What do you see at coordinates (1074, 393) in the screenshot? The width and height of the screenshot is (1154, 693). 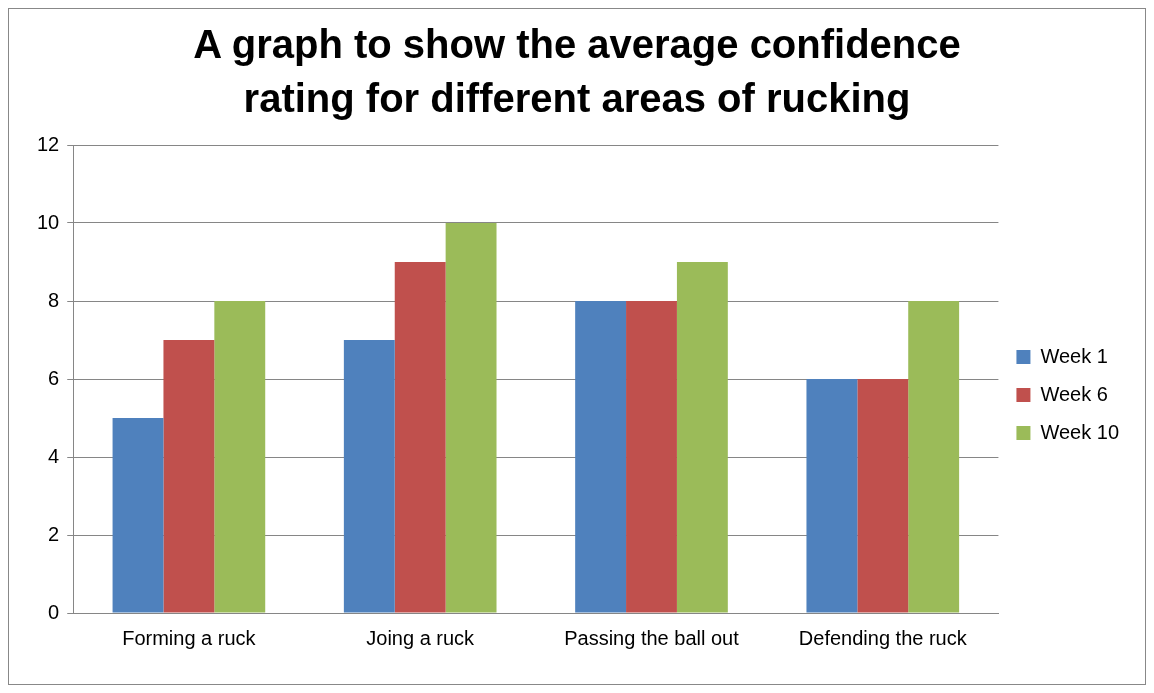 I see `legend-label: Week 6` at bounding box center [1074, 393].